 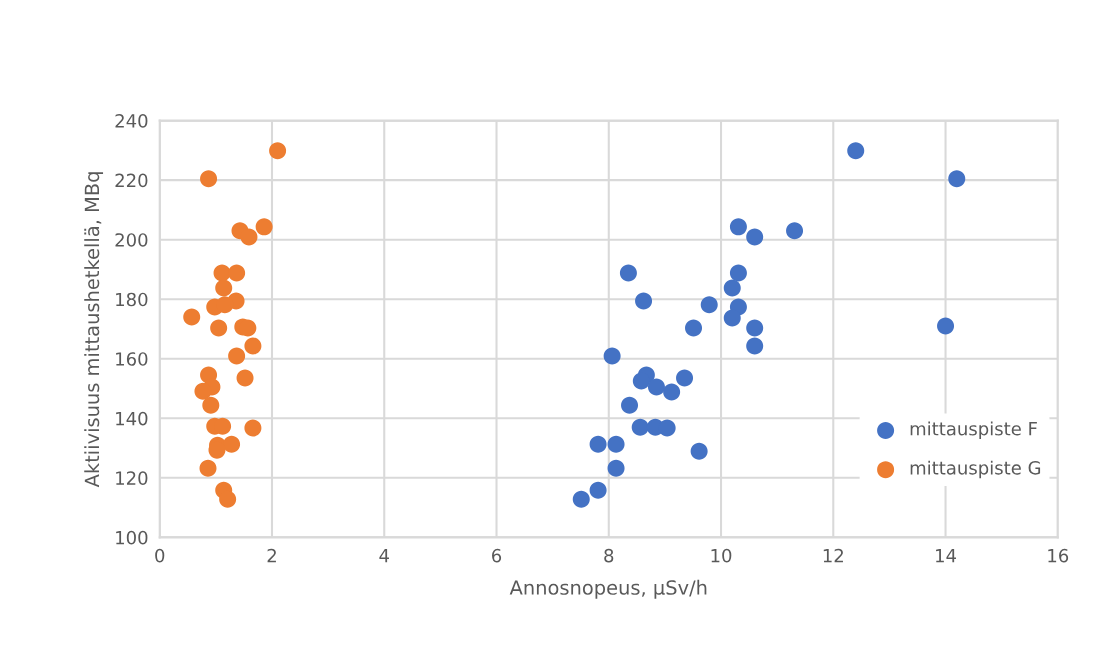 What do you see at coordinates (608, 589) in the screenshot?
I see `x-axis-title: Annosnopeus, µSv/h` at bounding box center [608, 589].